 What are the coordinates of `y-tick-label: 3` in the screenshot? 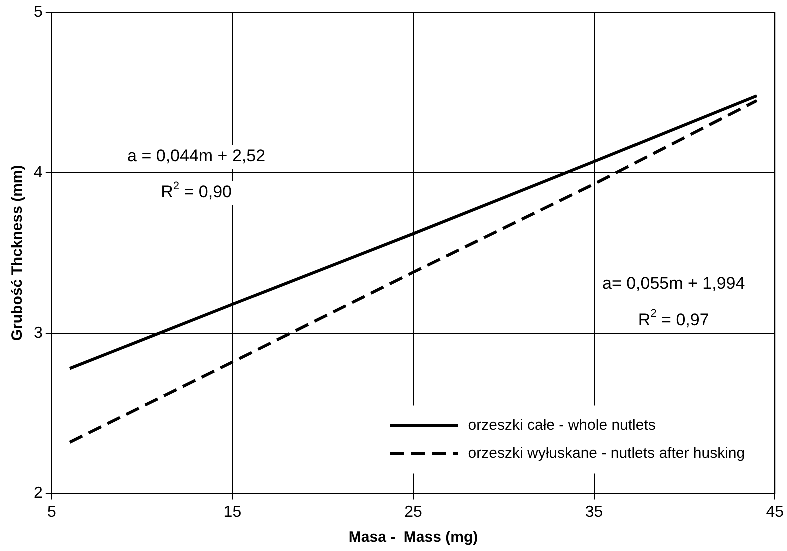 It's located at (38, 333).